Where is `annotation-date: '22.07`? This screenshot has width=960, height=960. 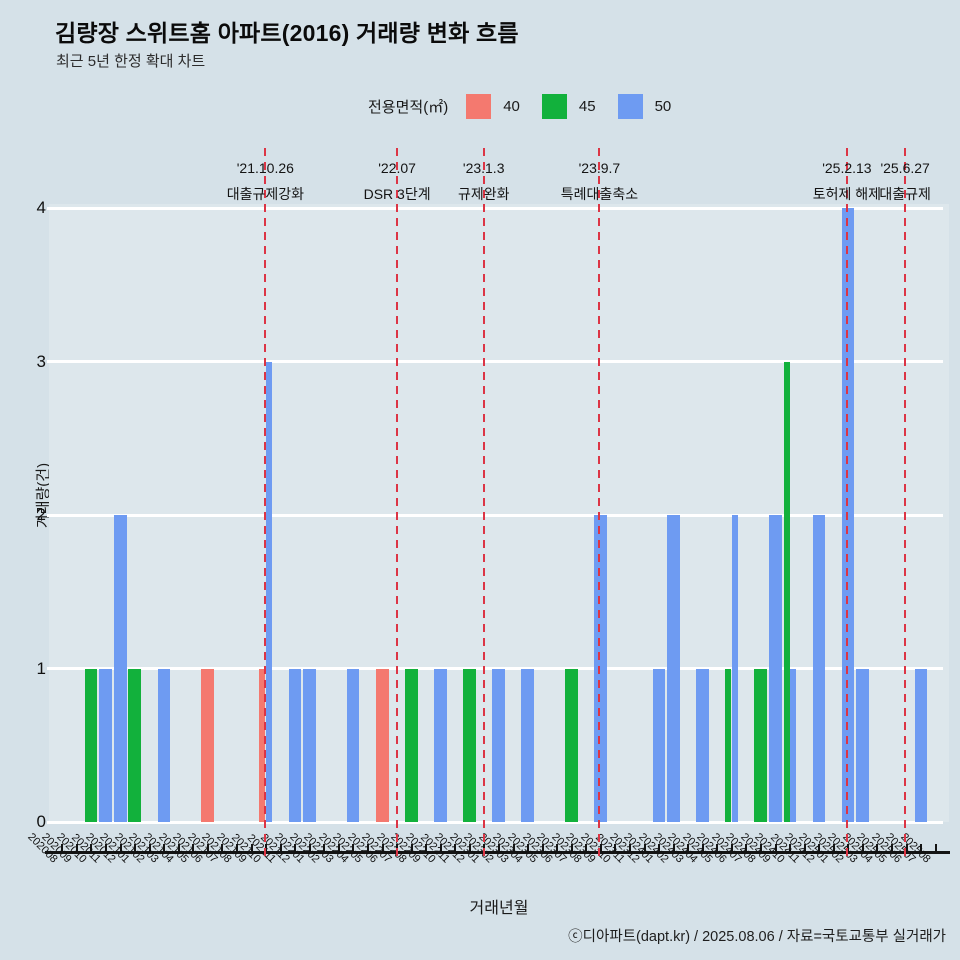
annotation-date: '22.07 is located at coordinates (397, 168).